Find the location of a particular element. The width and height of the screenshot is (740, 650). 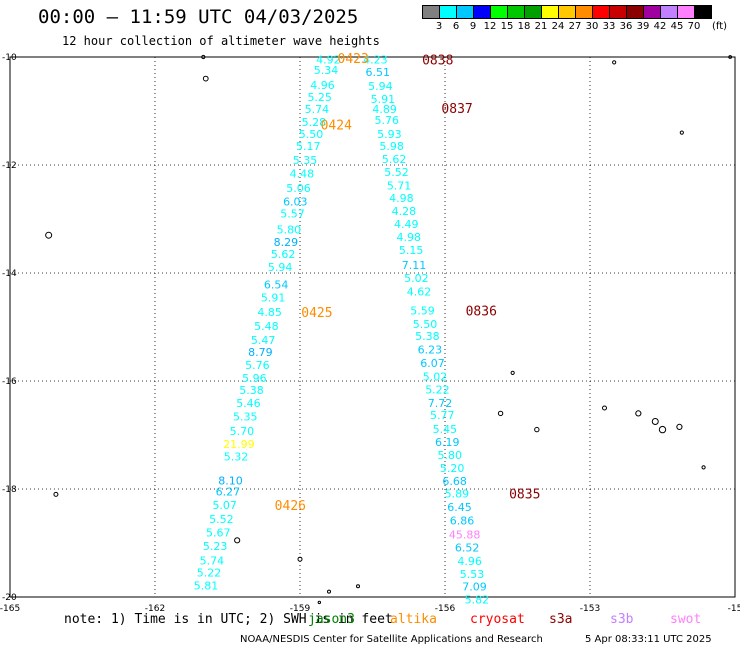

wave-height-value: 4.48 is located at coordinates (302, 174).